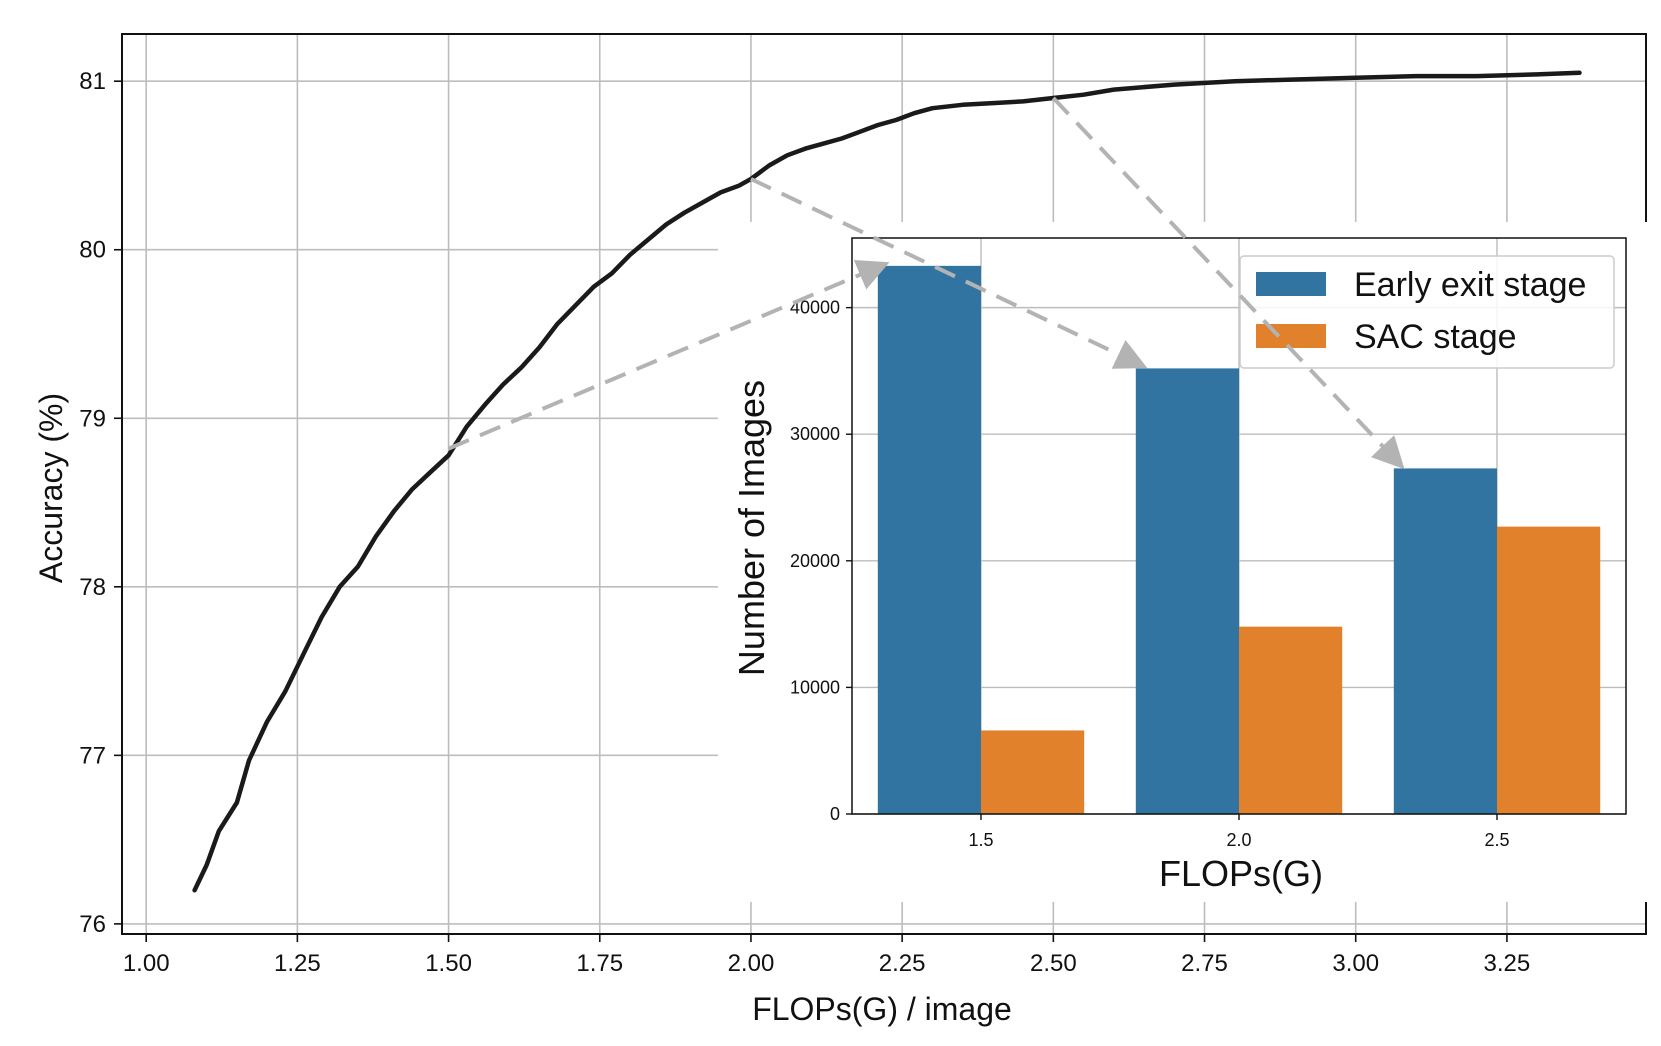  What do you see at coordinates (1241, 873) in the screenshot?
I see `inset-x-axis-label: FLOPs(G)` at bounding box center [1241, 873].